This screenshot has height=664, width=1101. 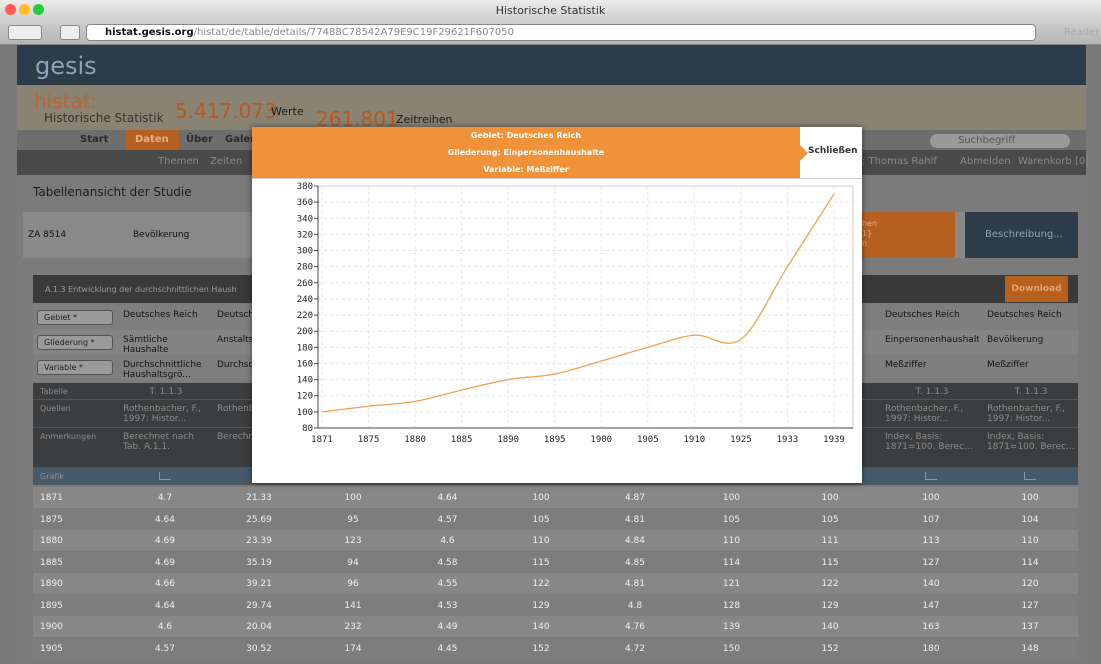 What do you see at coordinates (870, 223) in the screenshot?
I see `study-tab-text: hen` at bounding box center [870, 223].